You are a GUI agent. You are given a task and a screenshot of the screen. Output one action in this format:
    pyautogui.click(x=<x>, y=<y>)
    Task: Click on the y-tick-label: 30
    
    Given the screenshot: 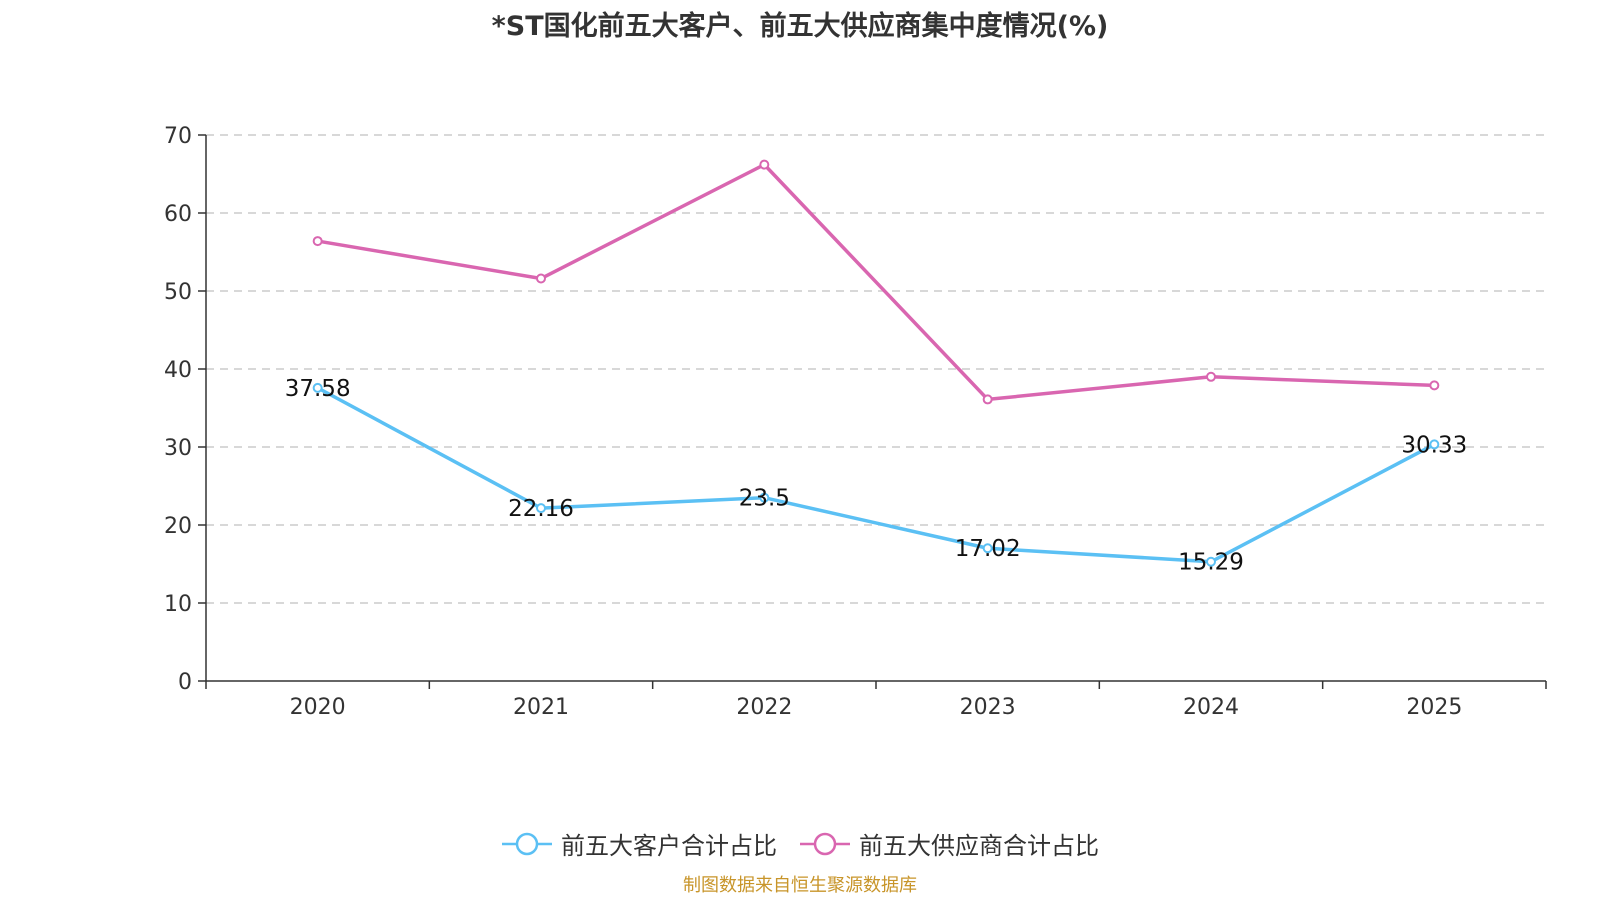 What is the action you would take?
    pyautogui.click(x=178, y=448)
    